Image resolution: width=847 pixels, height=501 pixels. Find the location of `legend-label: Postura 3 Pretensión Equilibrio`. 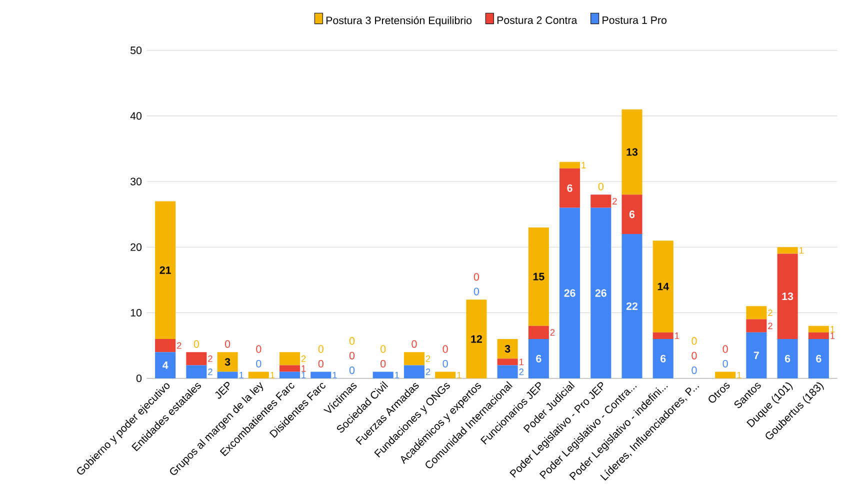

legend-label: Postura 3 Pretensión Equilibrio is located at coordinates (399, 21).